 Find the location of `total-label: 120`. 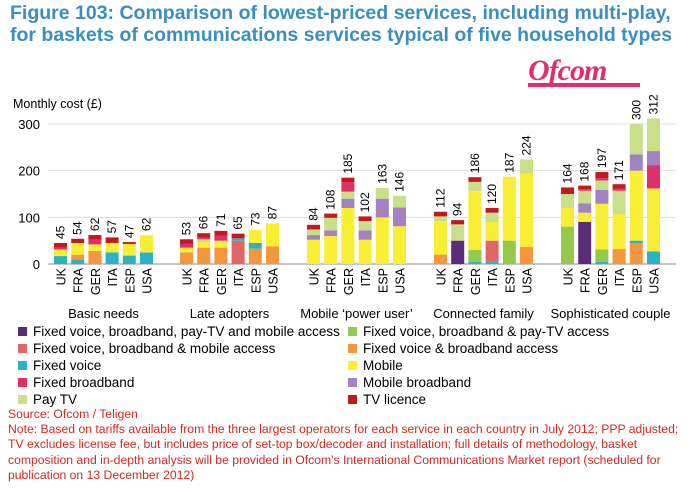

total-label: 120 is located at coordinates (492, 194).